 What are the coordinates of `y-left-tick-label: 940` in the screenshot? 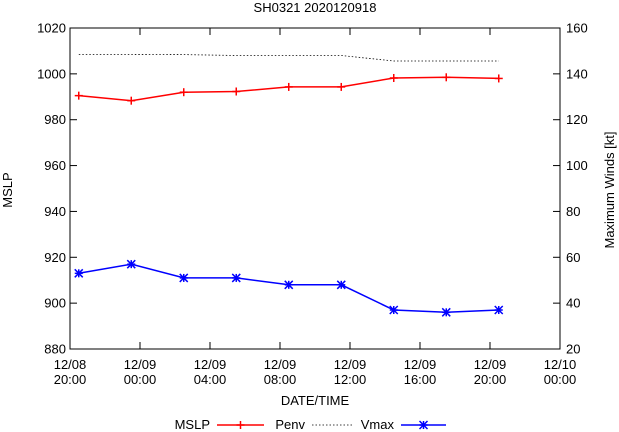 It's located at (55, 211).